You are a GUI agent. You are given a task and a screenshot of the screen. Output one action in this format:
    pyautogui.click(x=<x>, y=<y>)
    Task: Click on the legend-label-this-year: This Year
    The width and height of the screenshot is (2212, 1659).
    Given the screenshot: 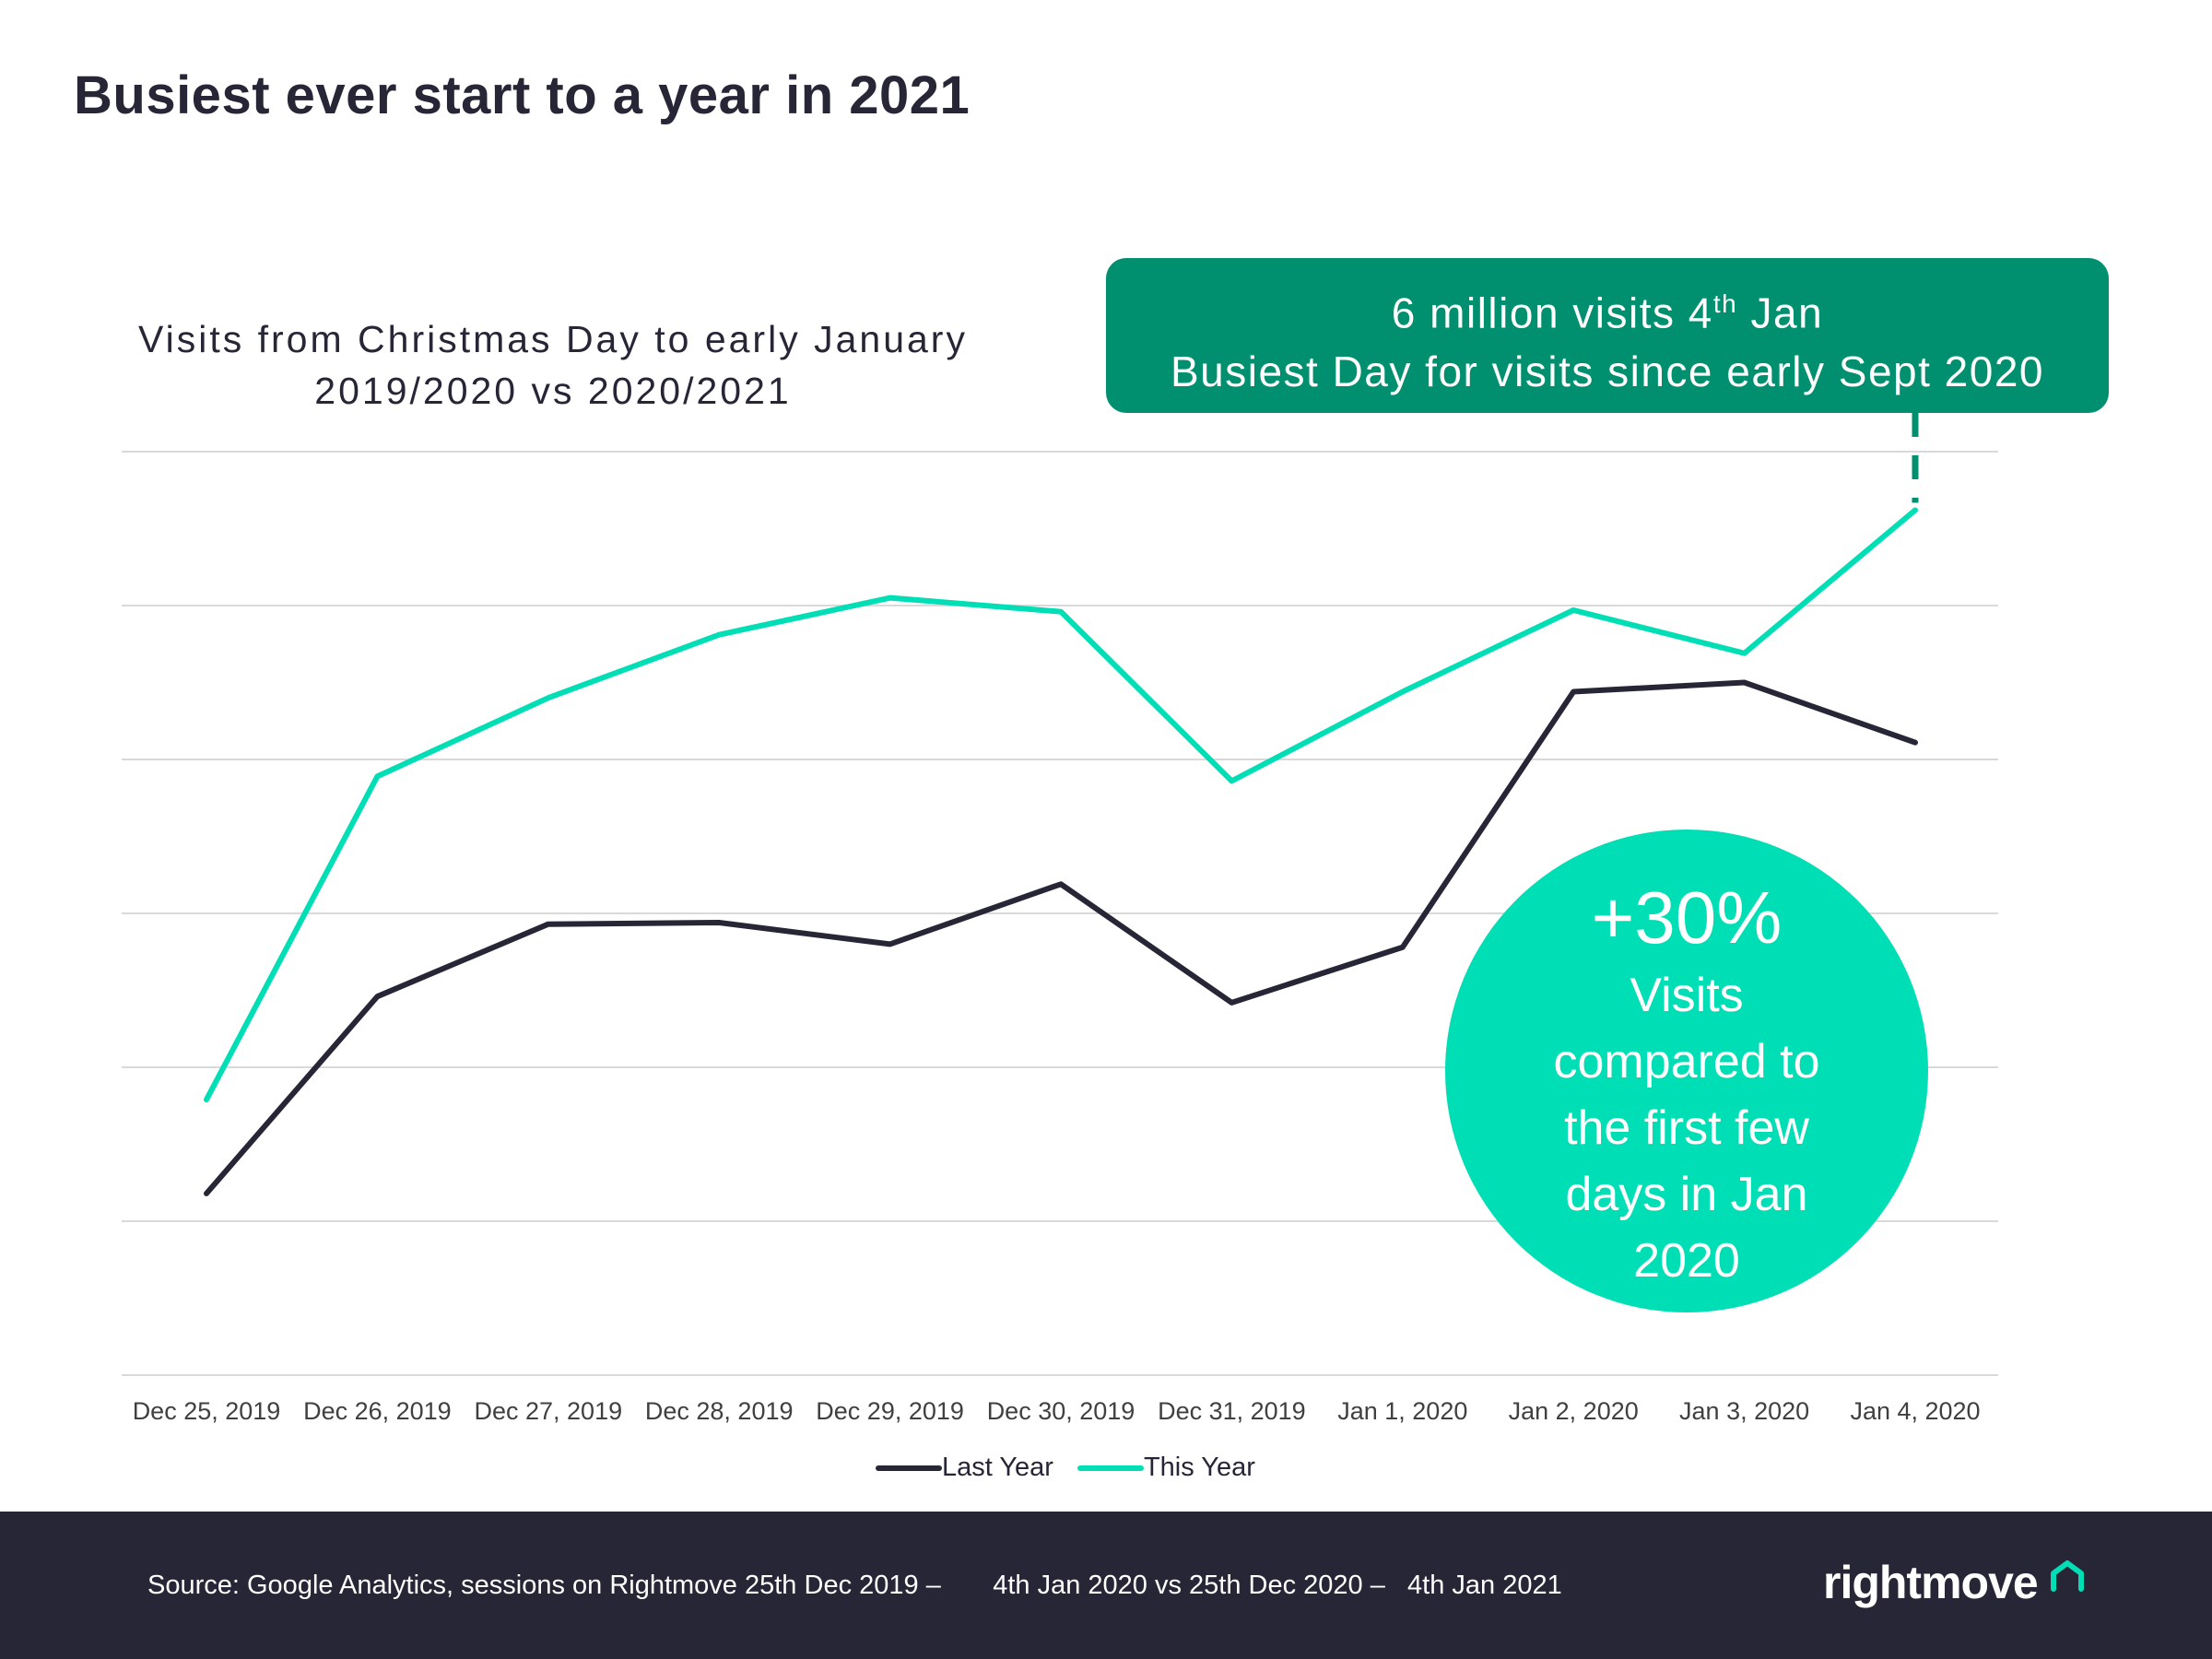 What is the action you would take?
    pyautogui.click(x=1199, y=1467)
    